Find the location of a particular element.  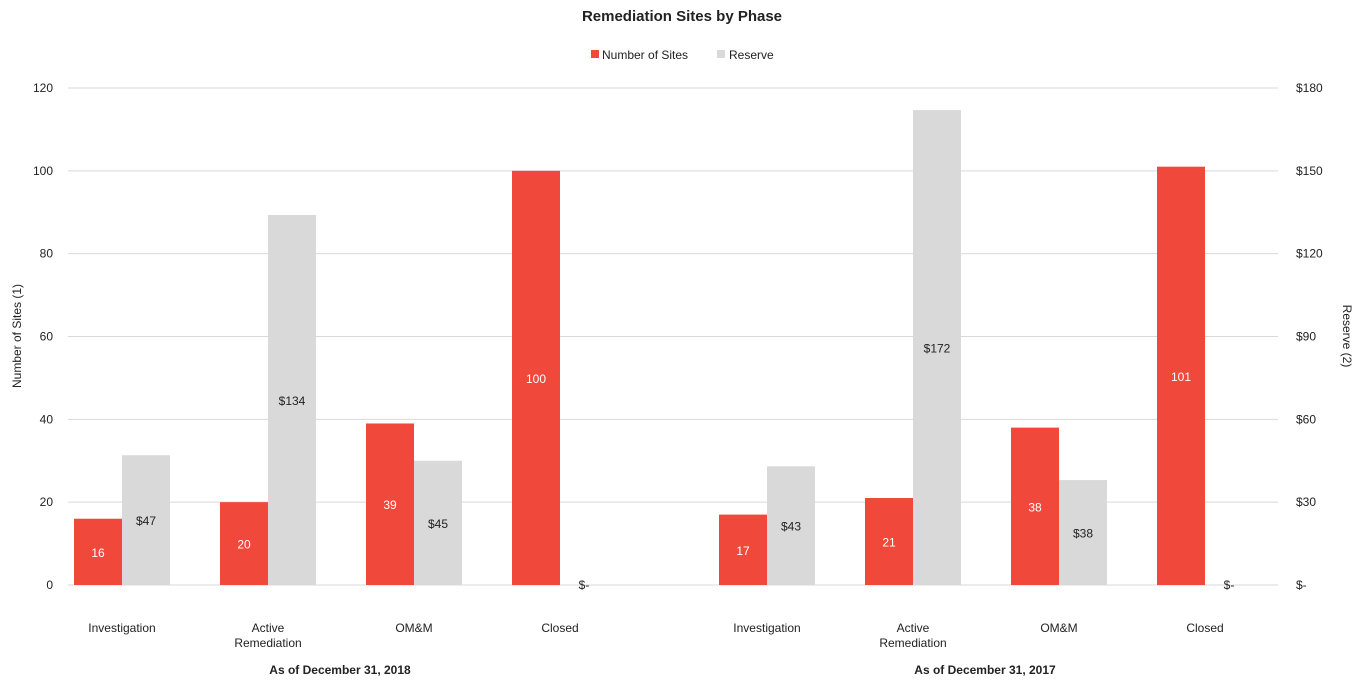

right-tick-label: $90 is located at coordinates (1306, 337).